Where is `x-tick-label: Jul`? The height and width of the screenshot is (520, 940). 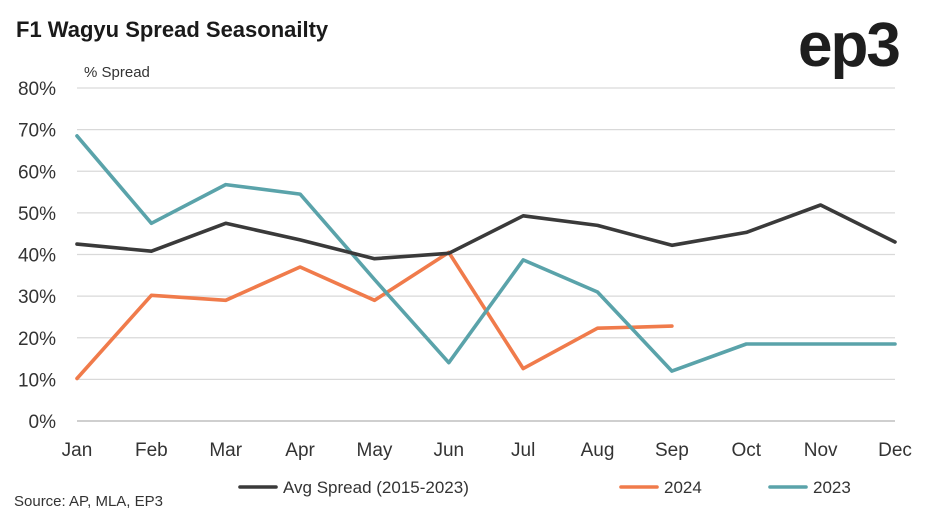
x-tick-label: Jul is located at coordinates (523, 450).